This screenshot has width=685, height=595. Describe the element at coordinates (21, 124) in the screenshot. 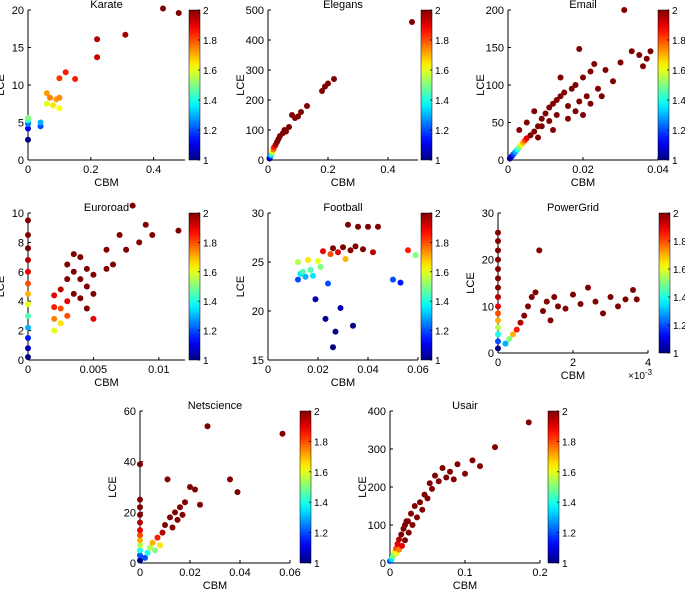

I see `y-tick-label: 5` at that location.